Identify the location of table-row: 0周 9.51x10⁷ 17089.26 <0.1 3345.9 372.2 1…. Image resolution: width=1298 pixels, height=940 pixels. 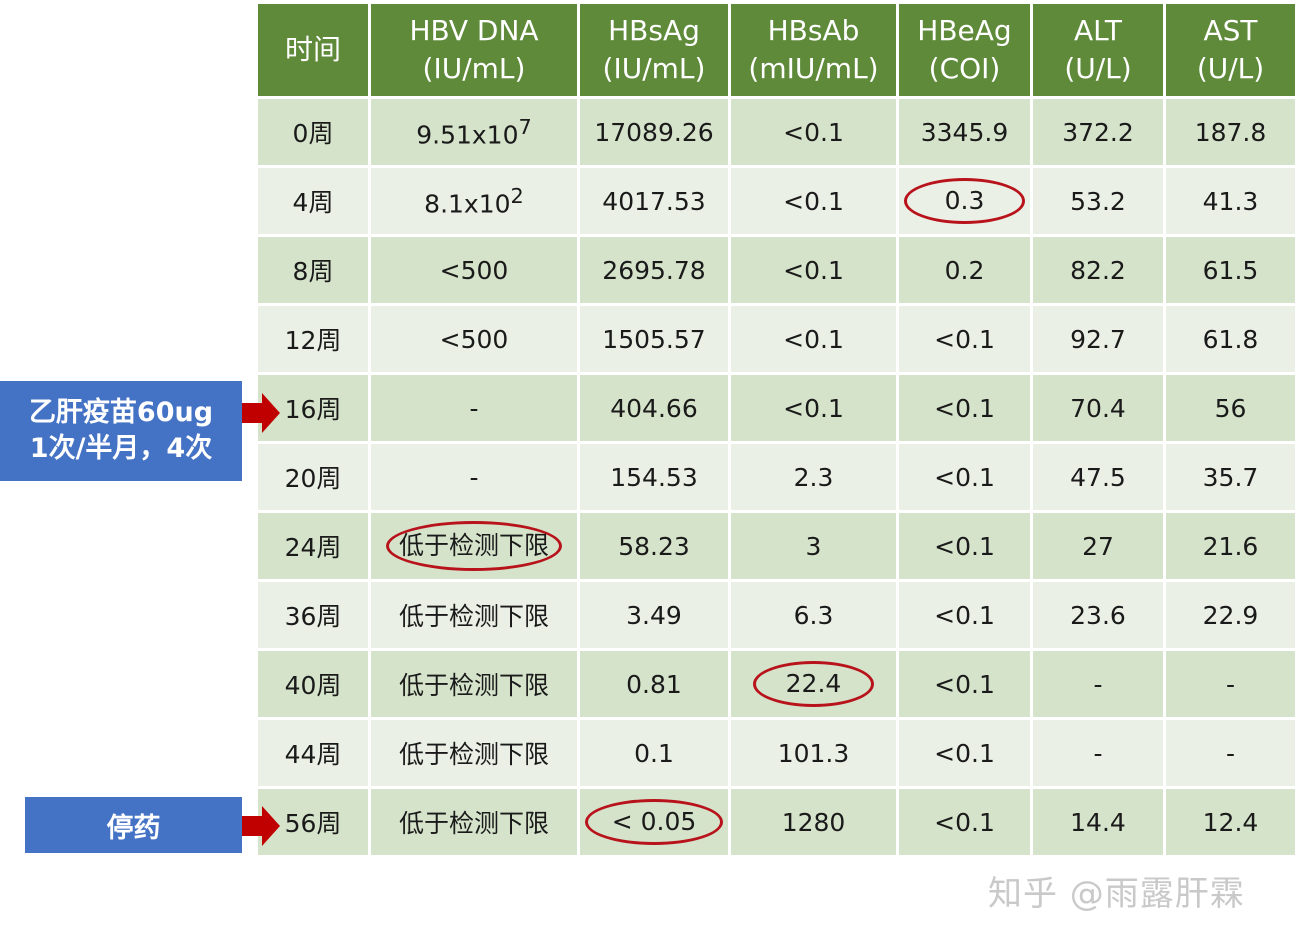
(778, 133).